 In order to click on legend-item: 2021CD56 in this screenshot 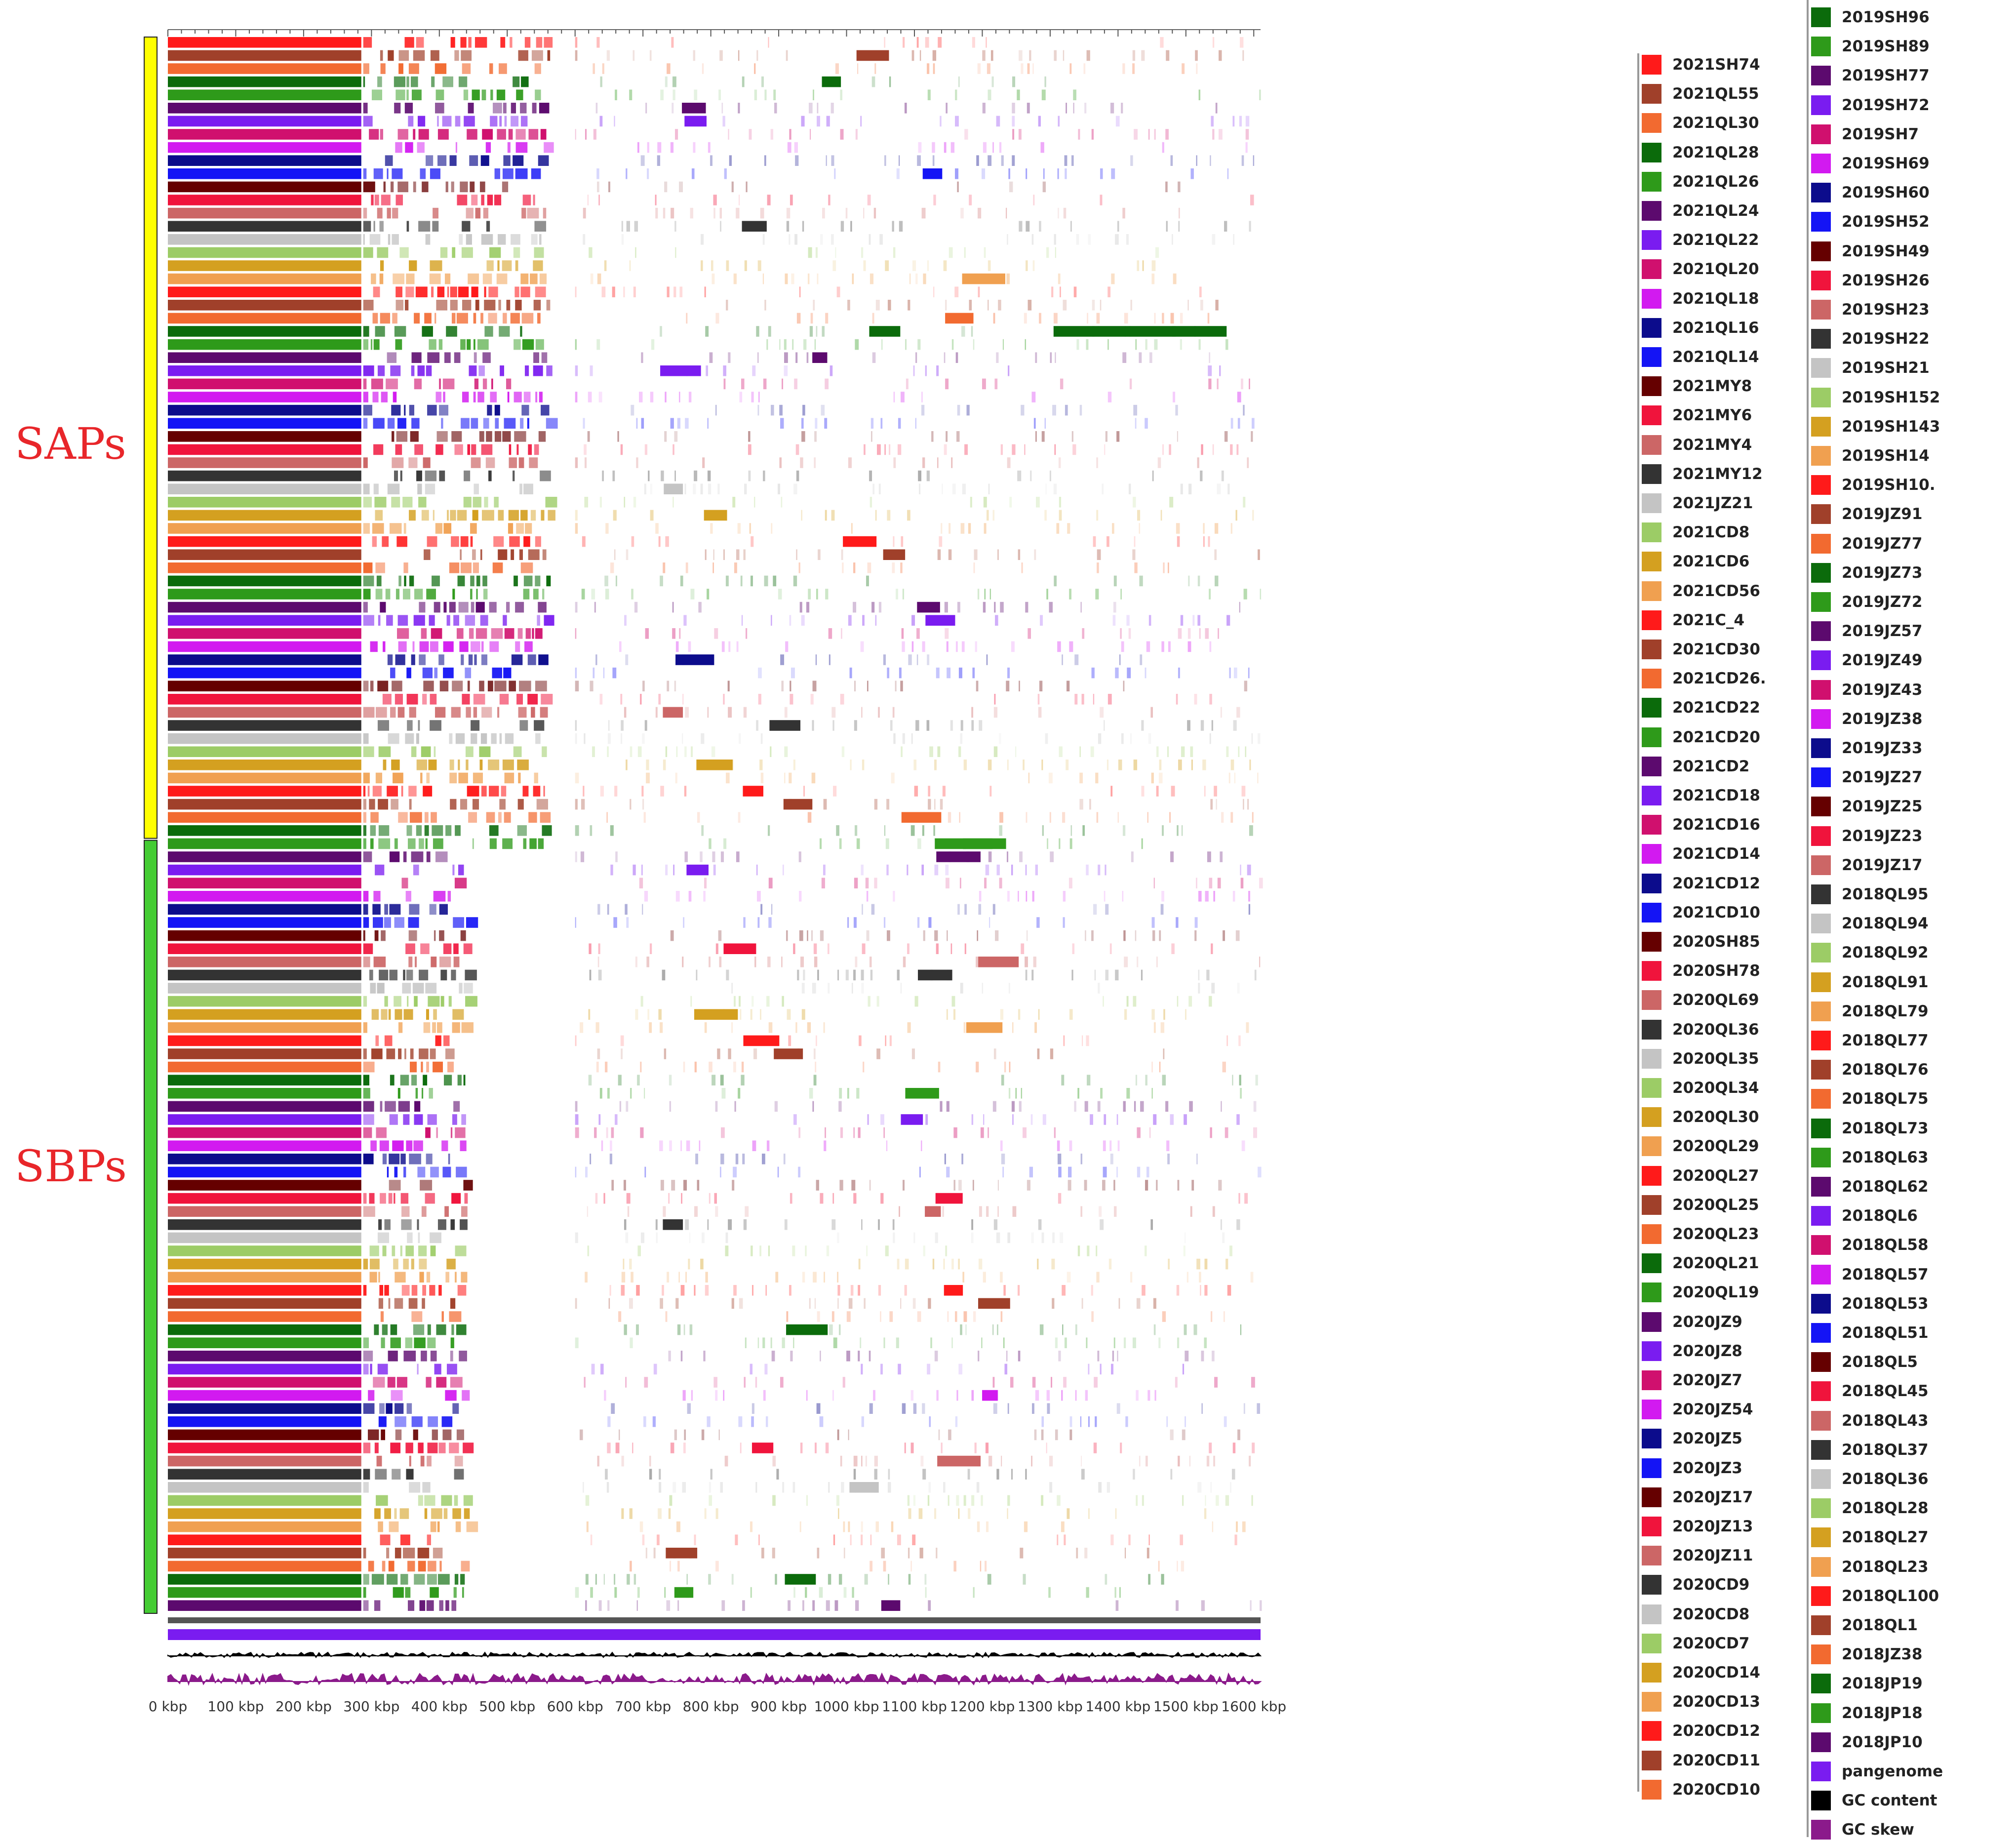, I will do `click(1701, 591)`.